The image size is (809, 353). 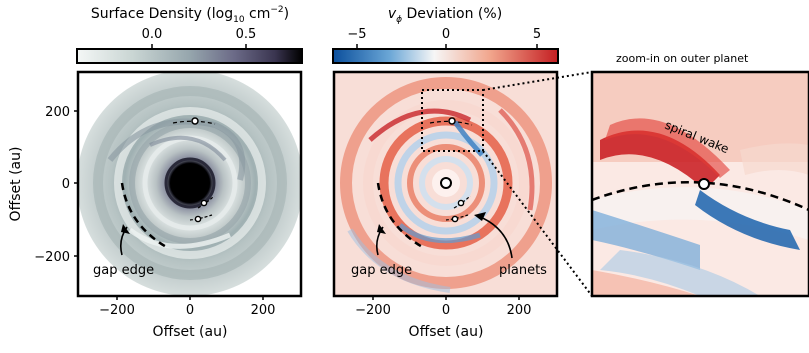 I want to click on middle-xlabel: Offset (au), so click(x=446, y=332).